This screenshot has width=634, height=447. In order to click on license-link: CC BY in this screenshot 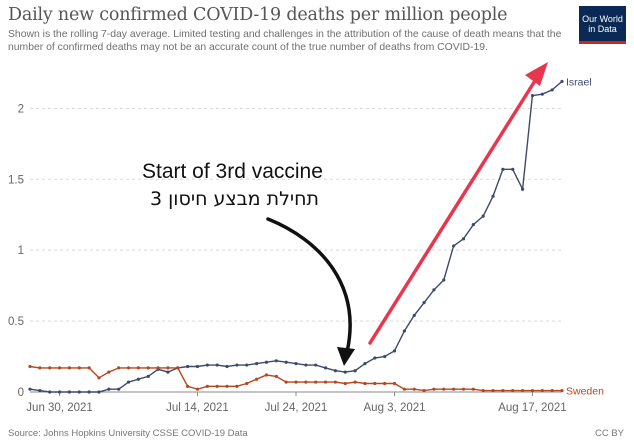, I will do `click(609, 433)`.